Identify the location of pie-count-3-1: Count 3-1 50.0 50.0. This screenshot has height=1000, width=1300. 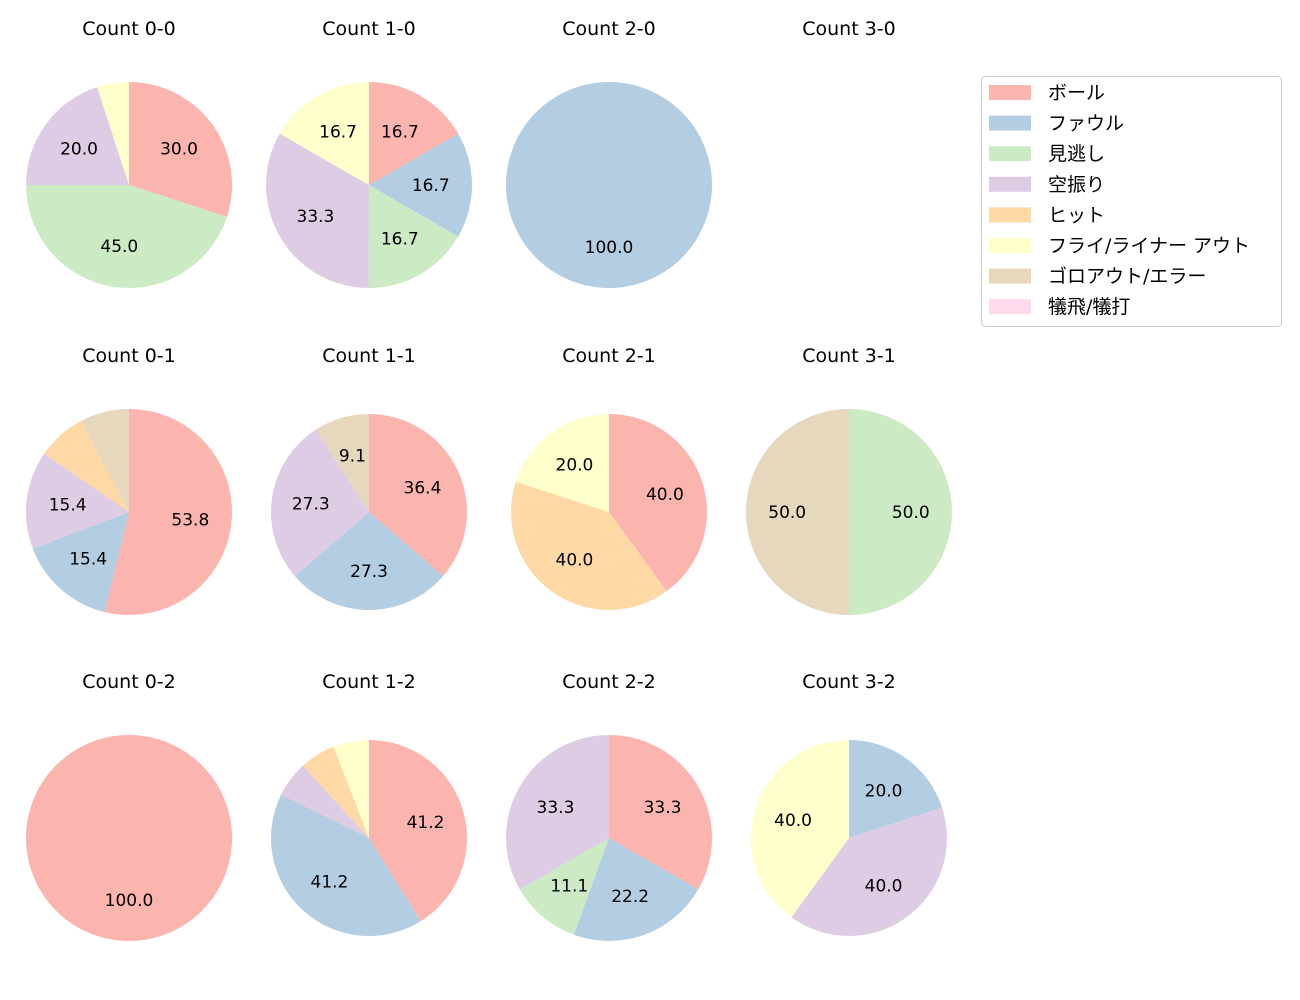
(849, 480).